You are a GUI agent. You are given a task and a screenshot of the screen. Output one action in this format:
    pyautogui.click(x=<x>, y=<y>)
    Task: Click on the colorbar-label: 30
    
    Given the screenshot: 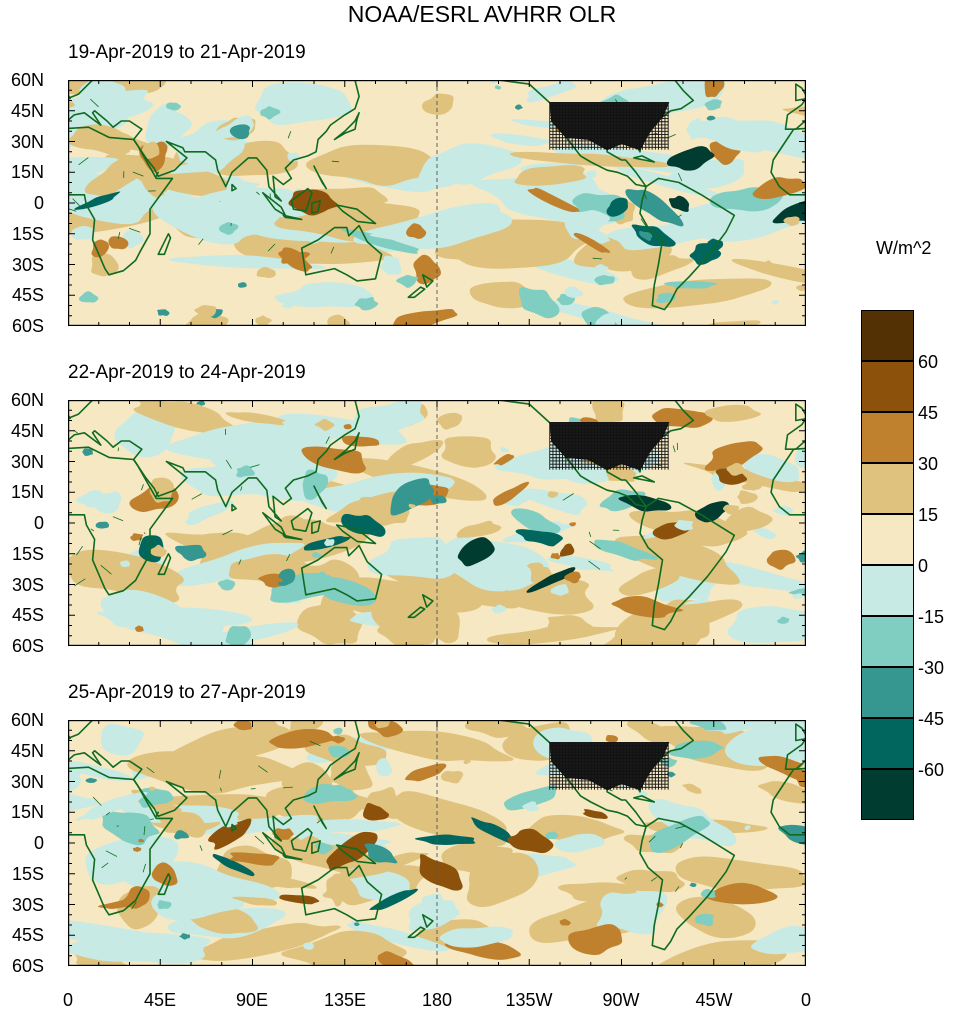 What is the action you would take?
    pyautogui.click(x=928, y=464)
    